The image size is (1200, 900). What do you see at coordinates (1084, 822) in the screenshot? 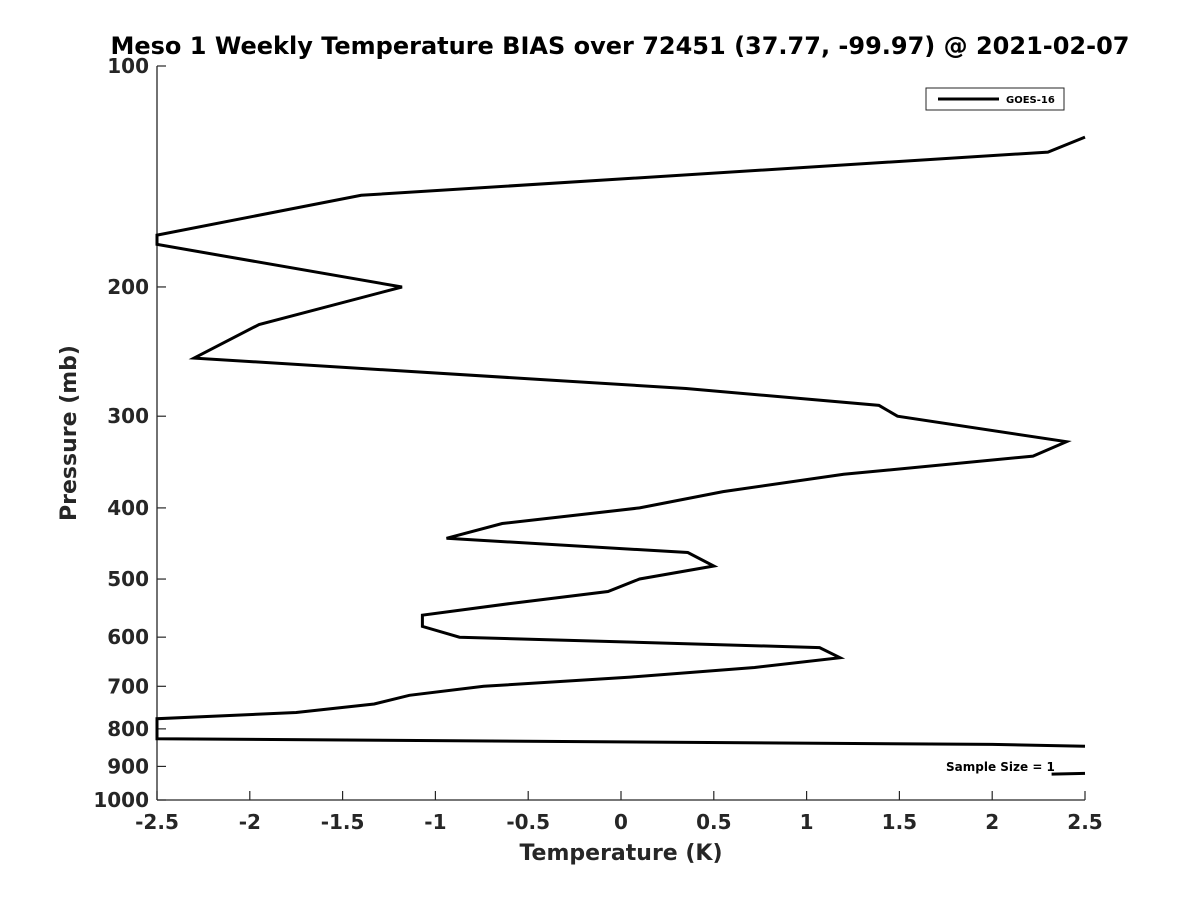
I see `x-tick-label: 2.5` at bounding box center [1084, 822].